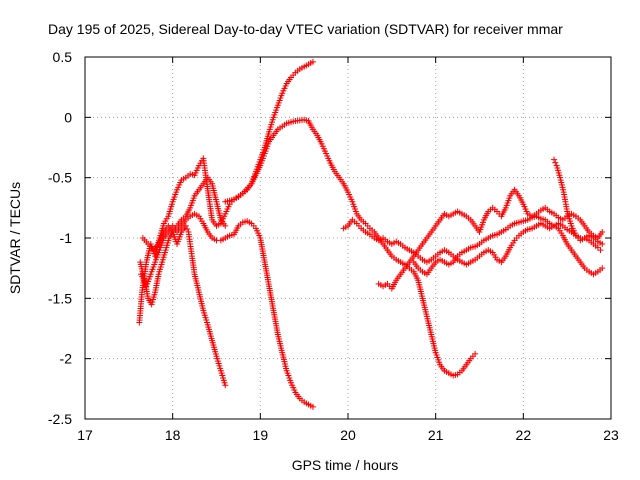 The width and height of the screenshot is (640, 480). What do you see at coordinates (60, 178) in the screenshot?
I see `y-tick-label: -0.5` at bounding box center [60, 178].